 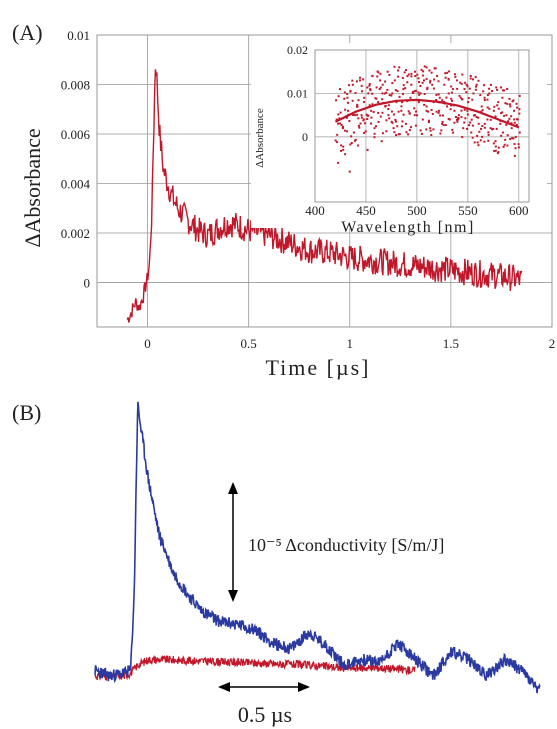 What do you see at coordinates (346, 545) in the screenshot?
I see `vertical-scale-label: 10⁻⁵ Δconductivity [S/m/J]` at bounding box center [346, 545].